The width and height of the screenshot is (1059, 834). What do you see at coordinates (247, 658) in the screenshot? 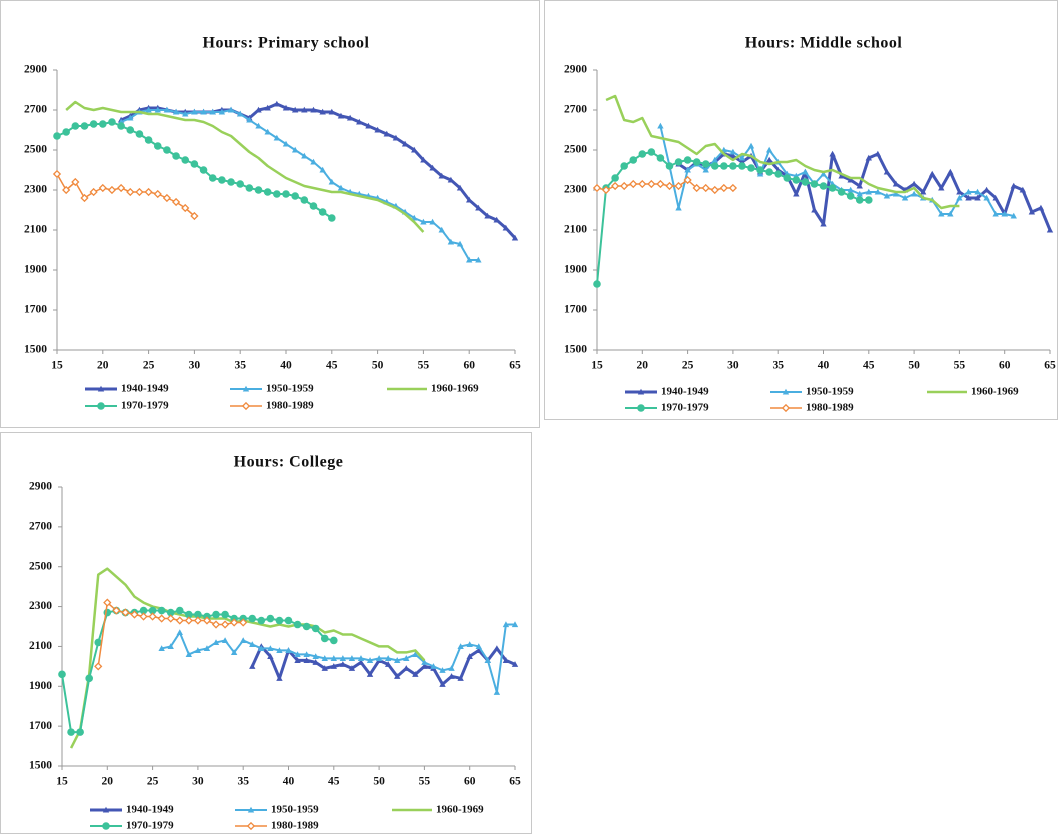
I see `series-line` at bounding box center [247, 658].